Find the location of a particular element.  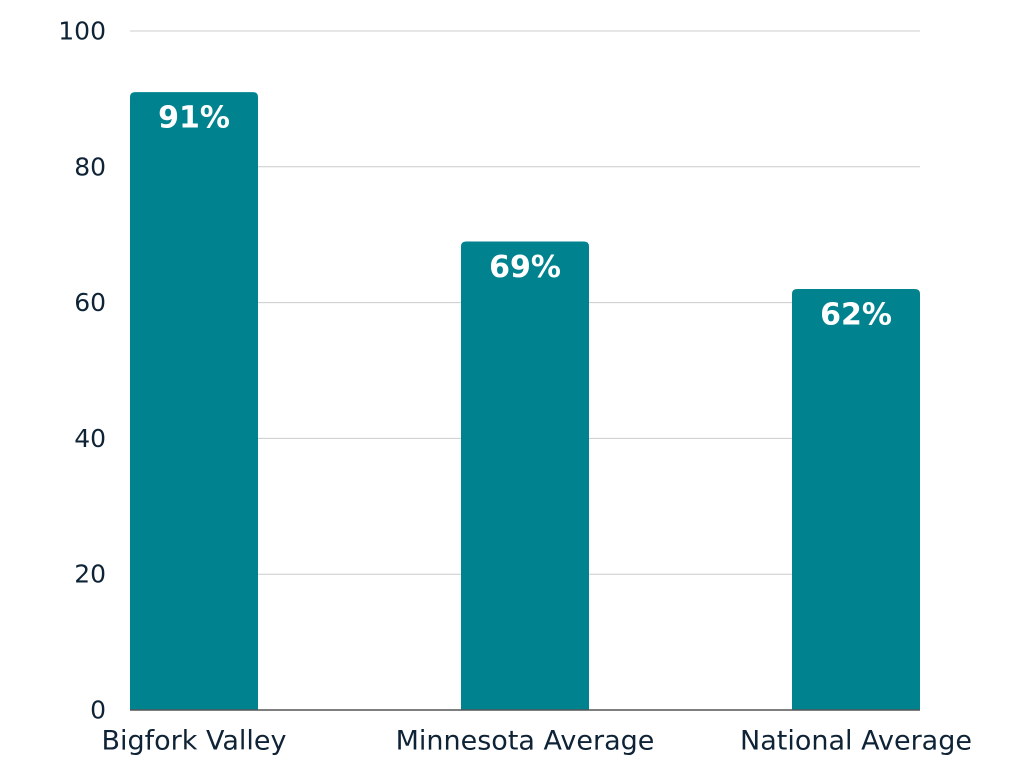

bar-bigfork-valley is located at coordinates (194, 401).